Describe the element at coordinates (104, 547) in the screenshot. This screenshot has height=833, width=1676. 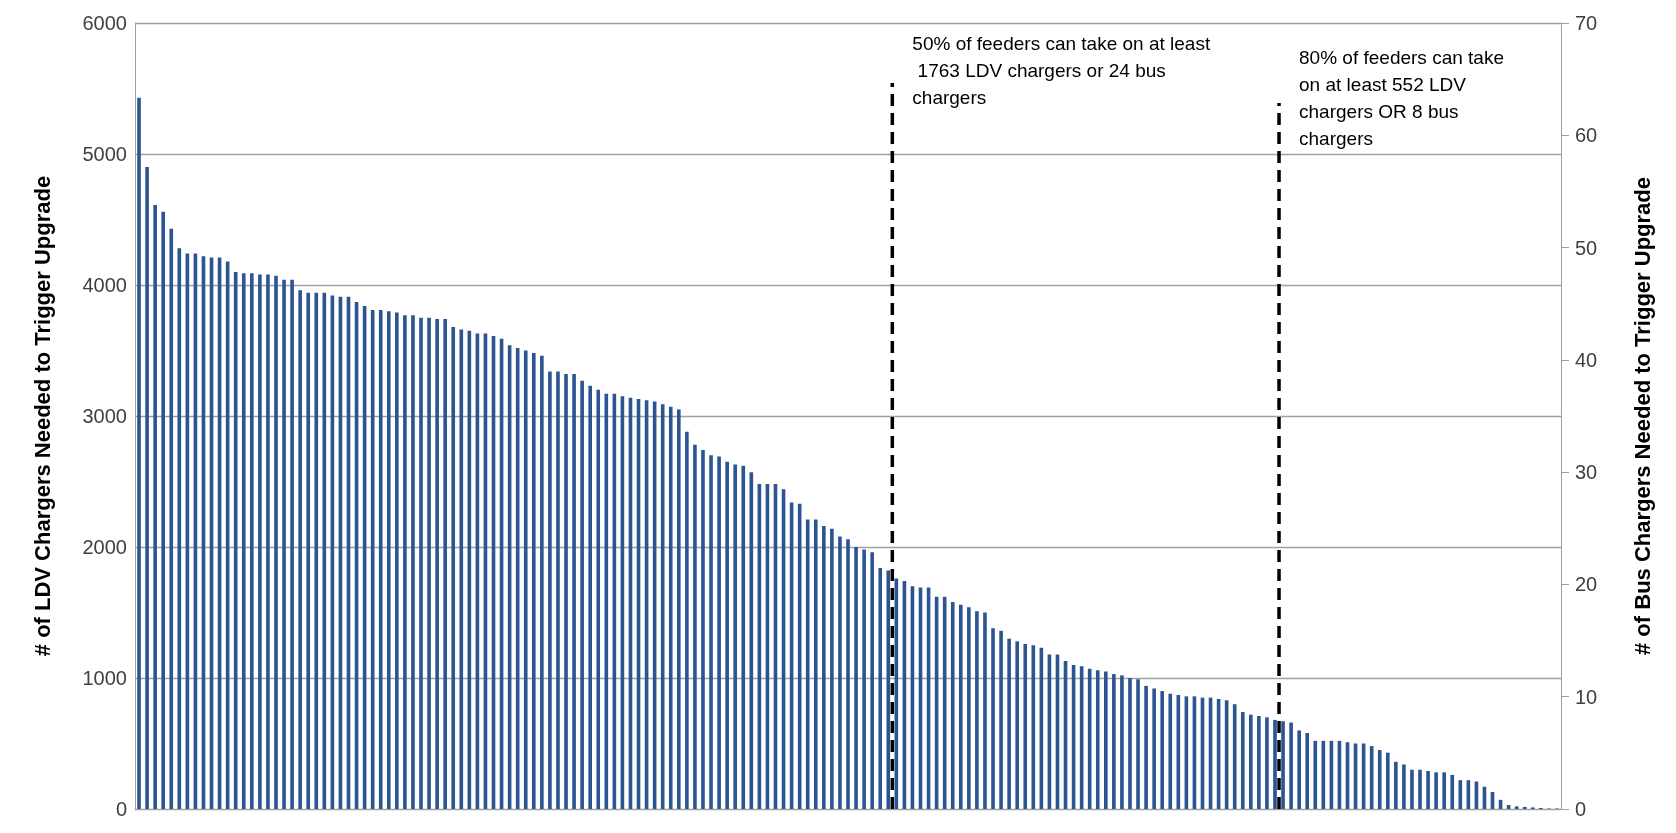
I see `y-tick-label: 2000` at that location.